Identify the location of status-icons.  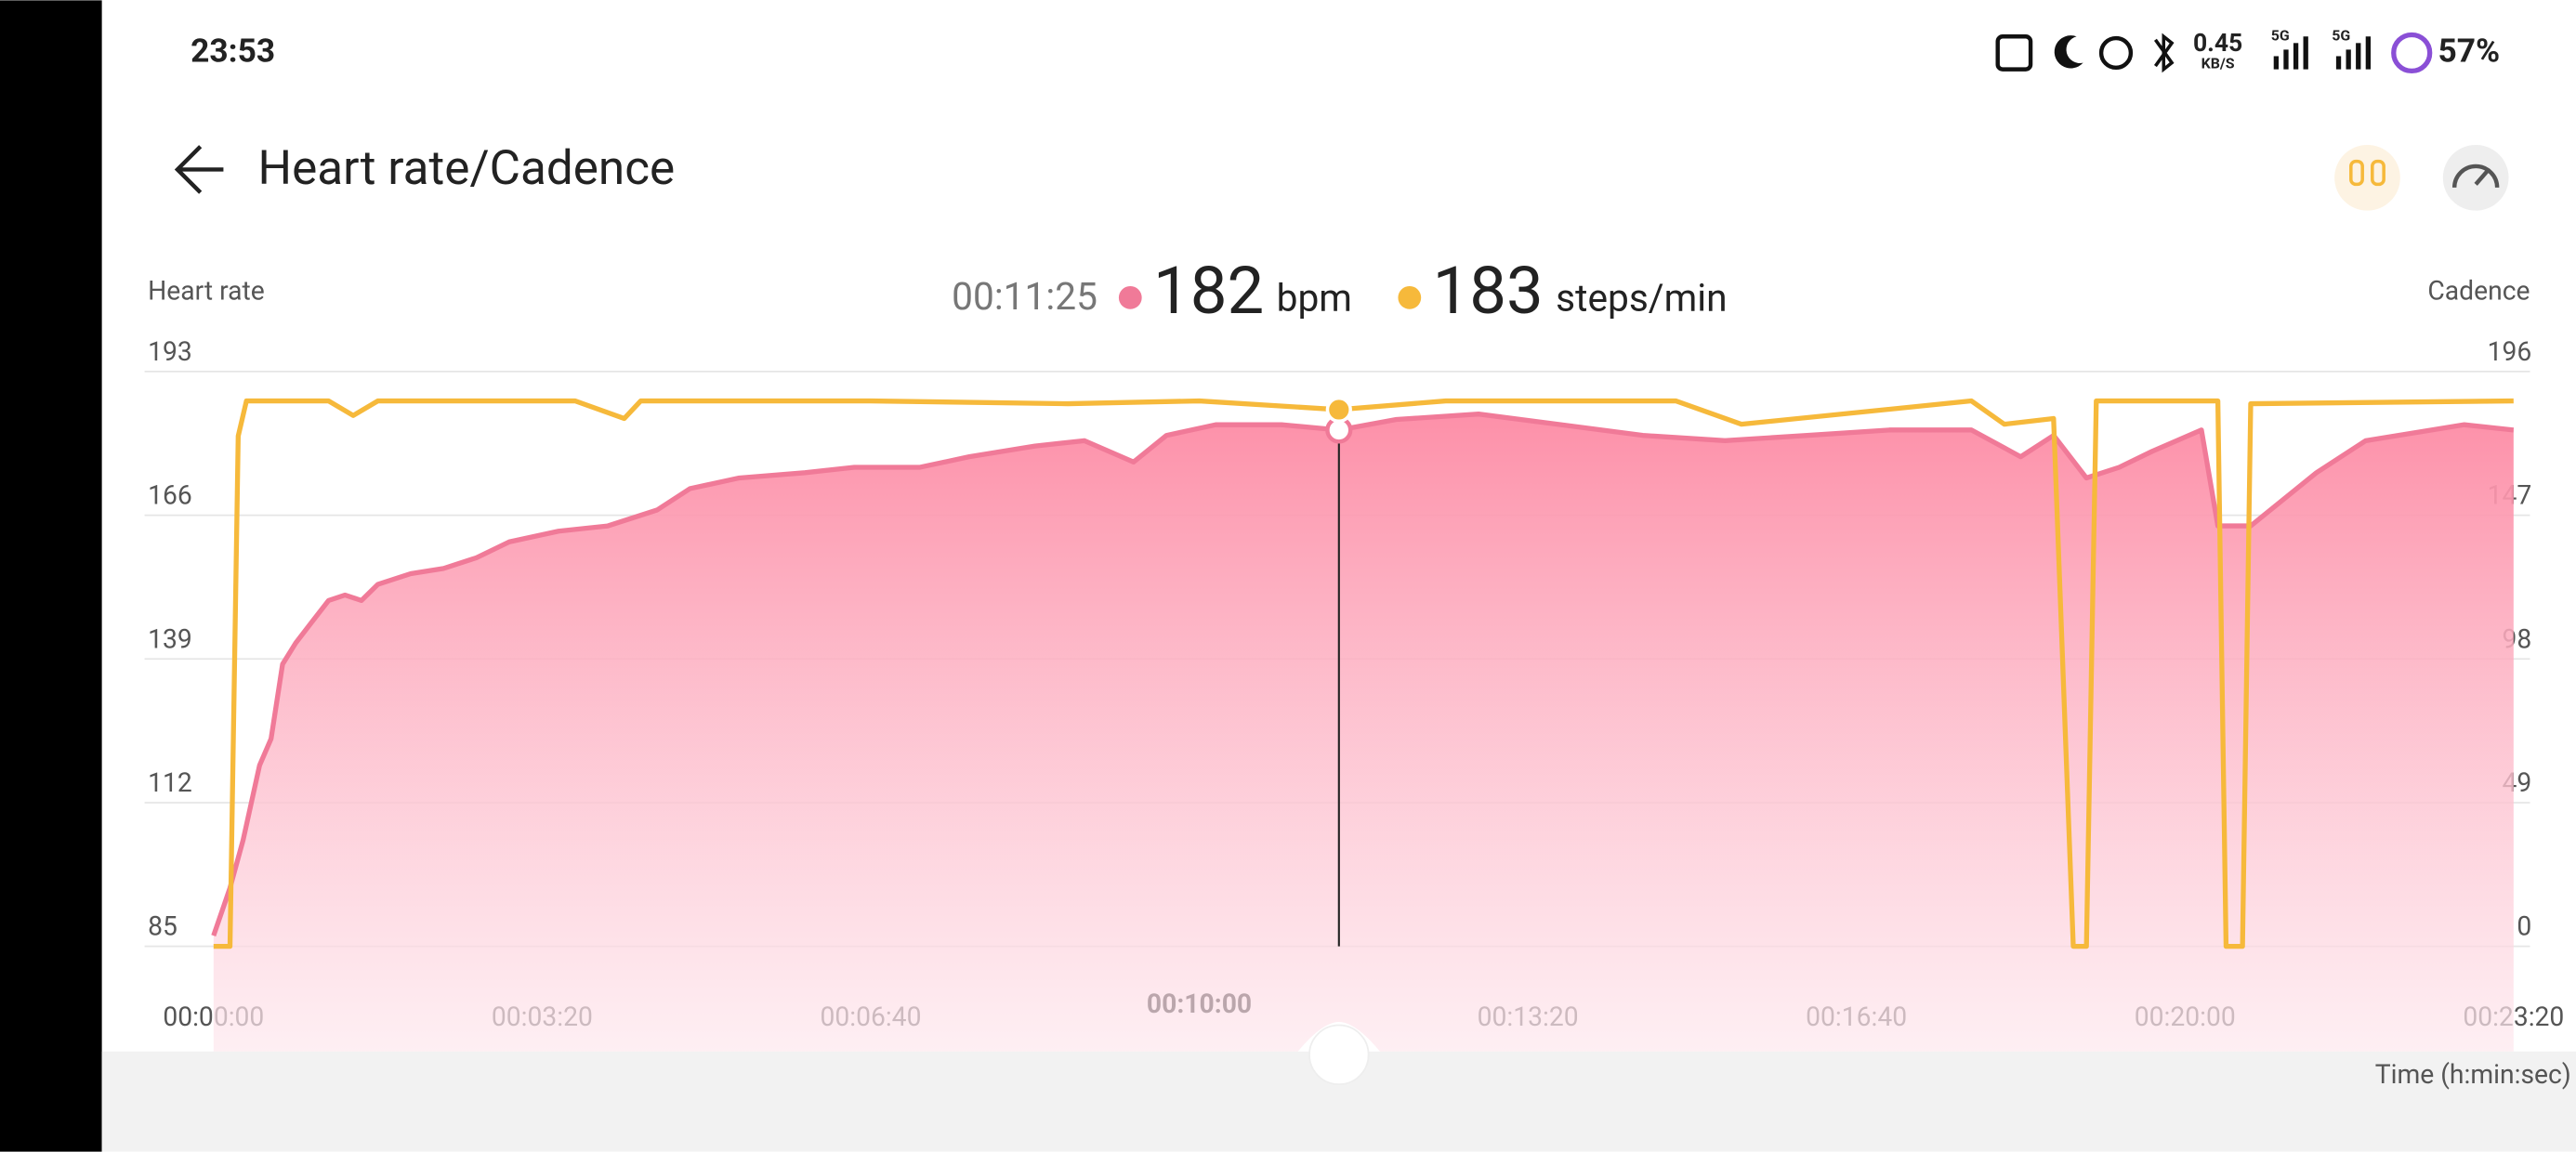
(2214, 53).